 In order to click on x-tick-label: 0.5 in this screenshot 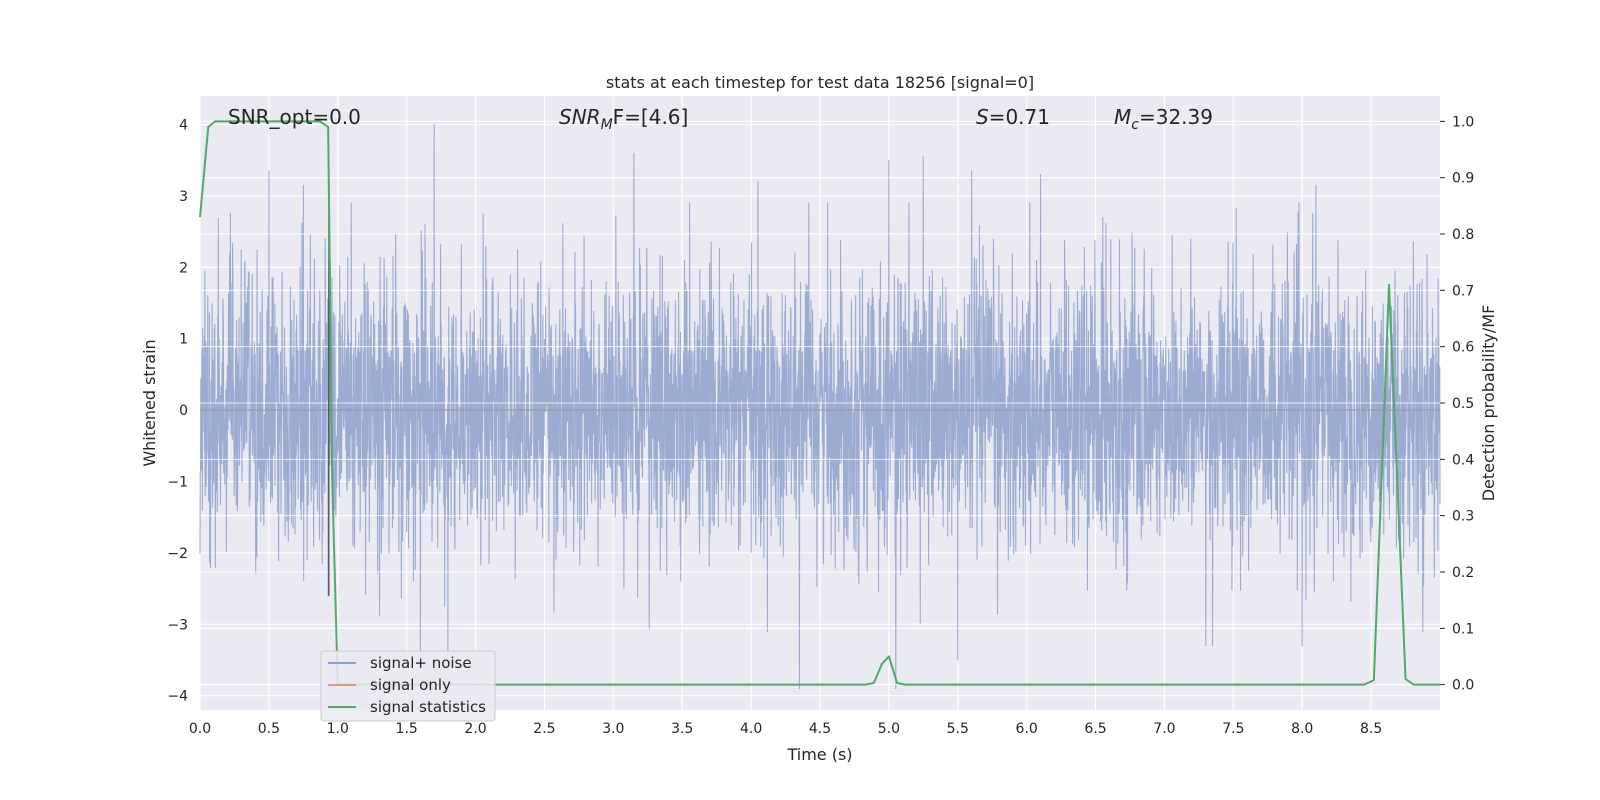, I will do `click(269, 729)`.